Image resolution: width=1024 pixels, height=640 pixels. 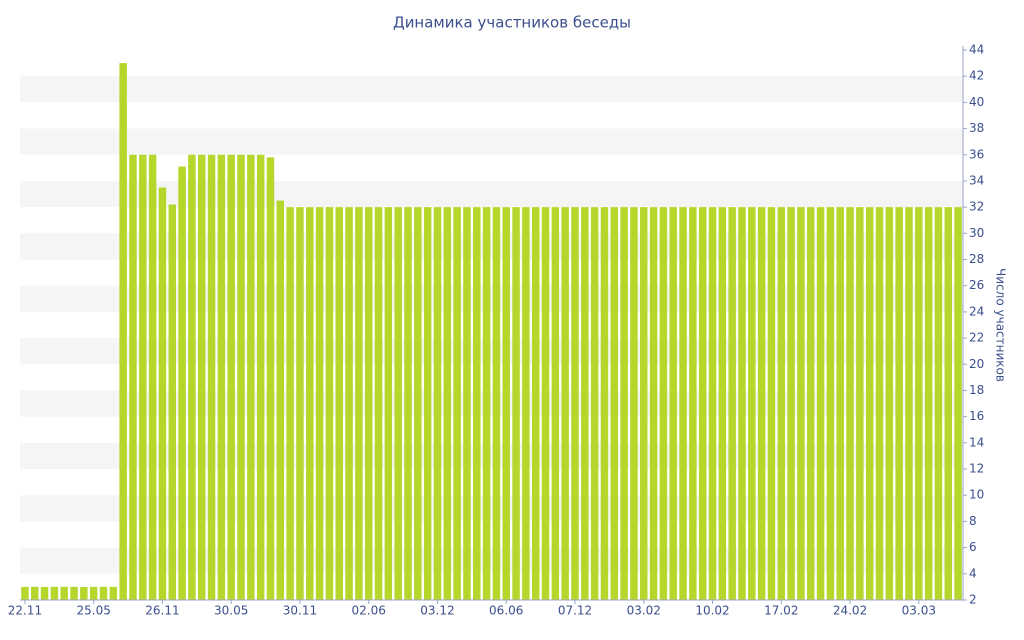 I want to click on x-tick-label: 17.02, so click(x=781, y=611).